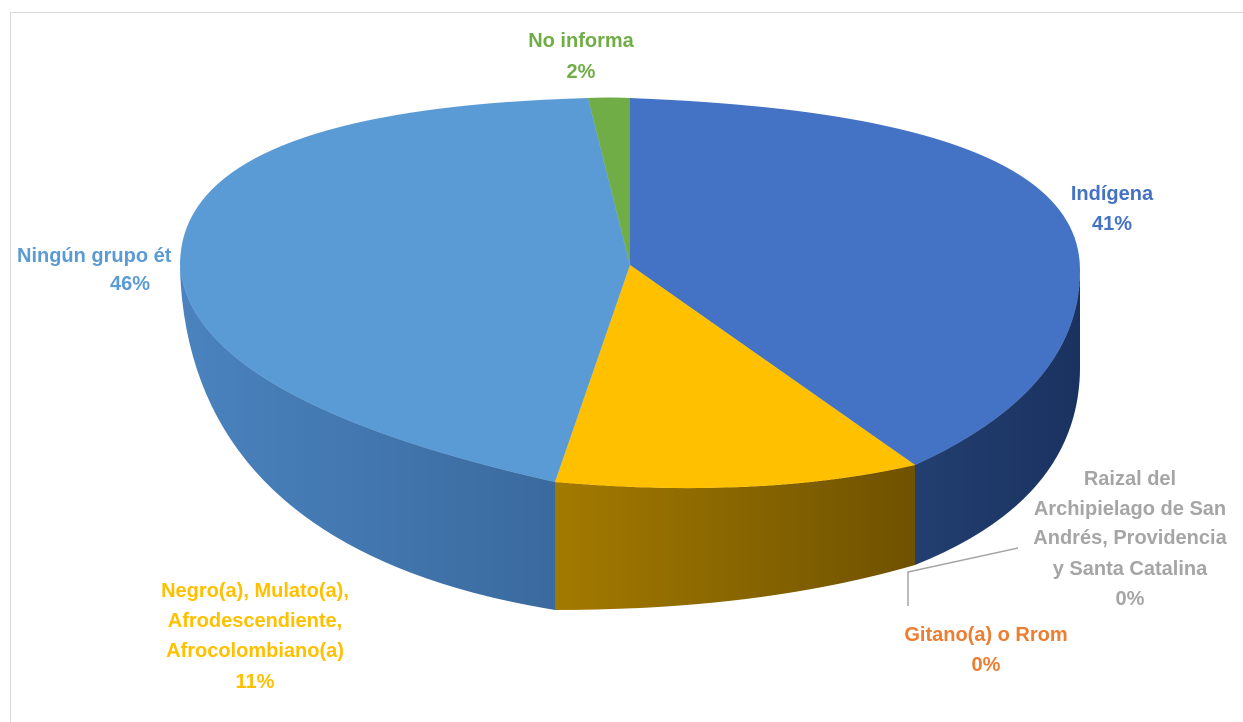 The image size is (1243, 722). Describe the element at coordinates (1130, 538) in the screenshot. I see `label-raizal-l3: Andrés, Providencia` at that location.